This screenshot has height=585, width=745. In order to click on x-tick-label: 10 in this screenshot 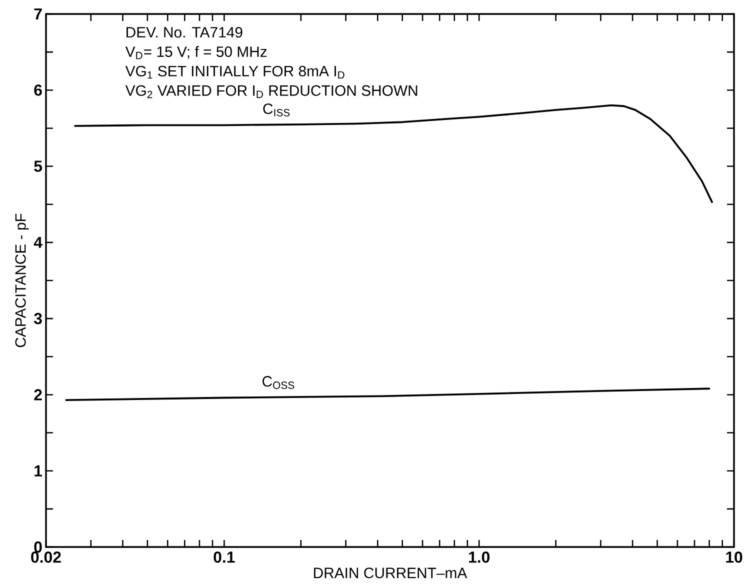, I will do `click(734, 557)`.